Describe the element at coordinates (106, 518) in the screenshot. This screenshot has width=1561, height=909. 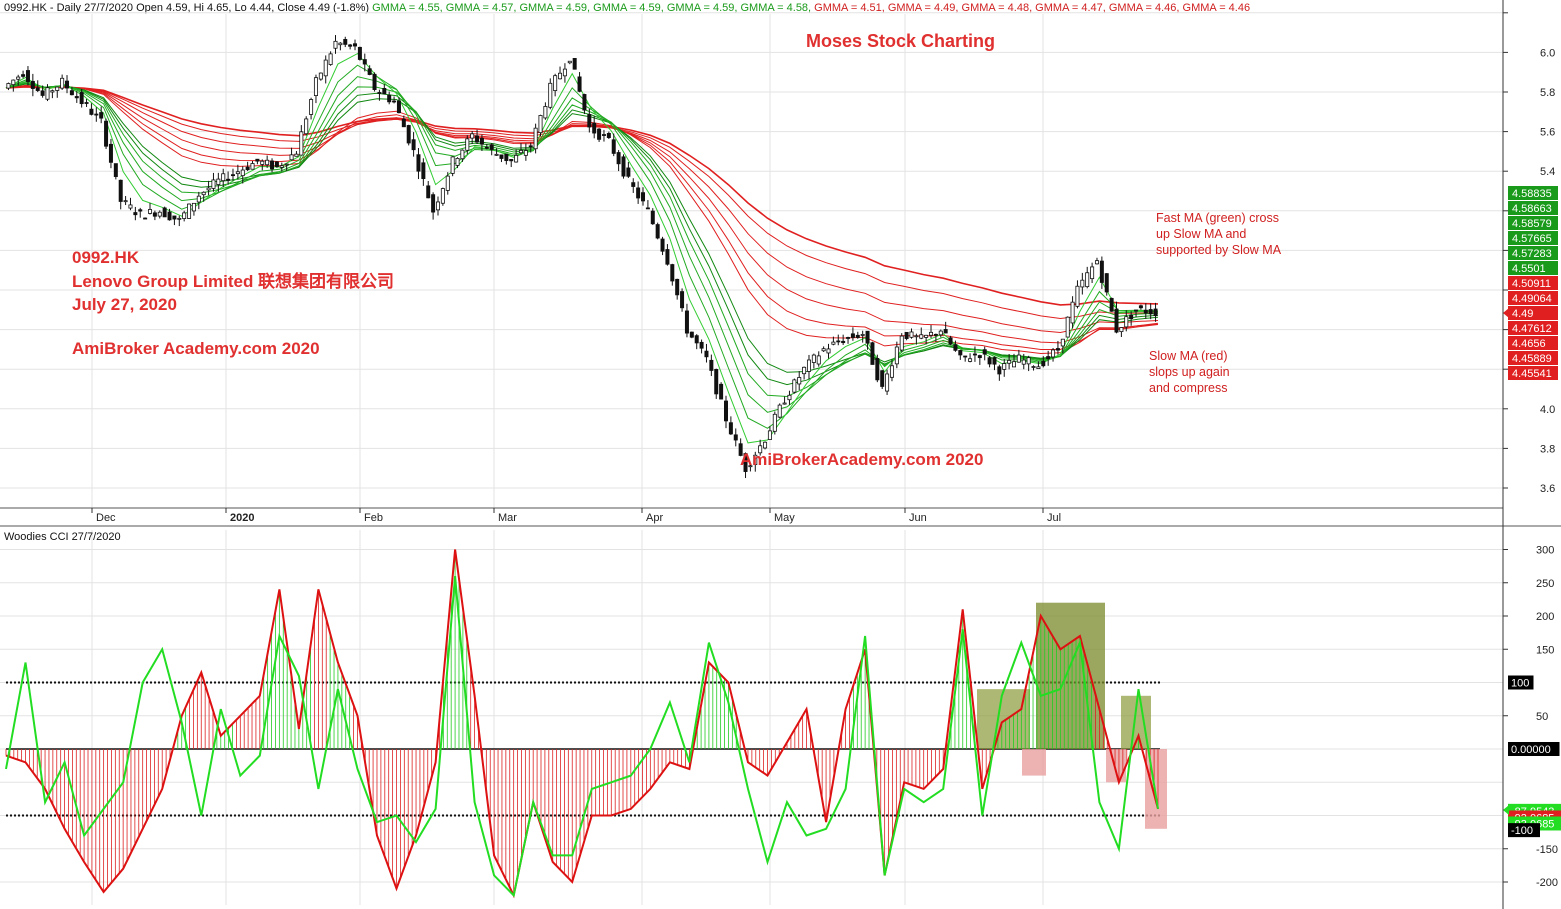
I see `month-label-0: Dec` at that location.